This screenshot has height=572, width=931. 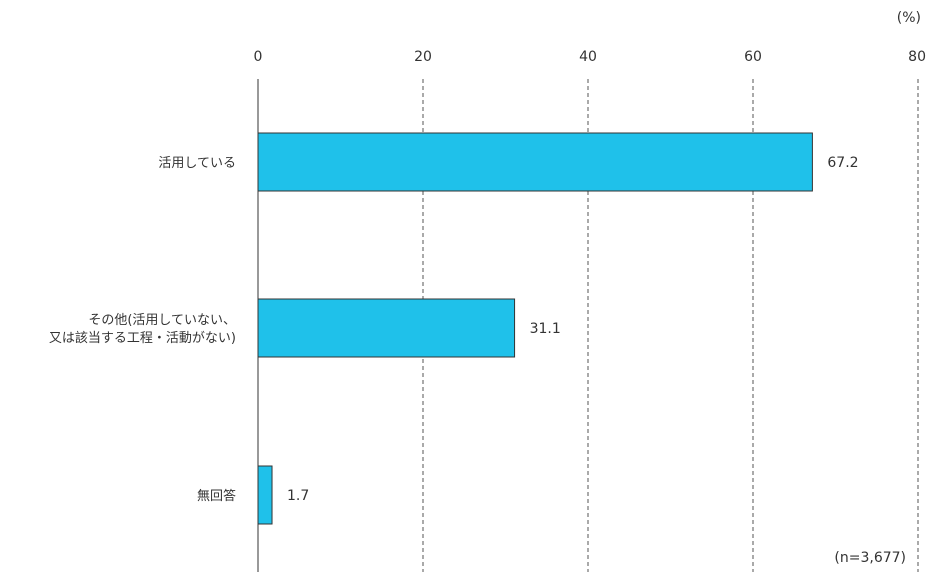 I want to click on category-label-0-0: 活用している, so click(x=197, y=163).